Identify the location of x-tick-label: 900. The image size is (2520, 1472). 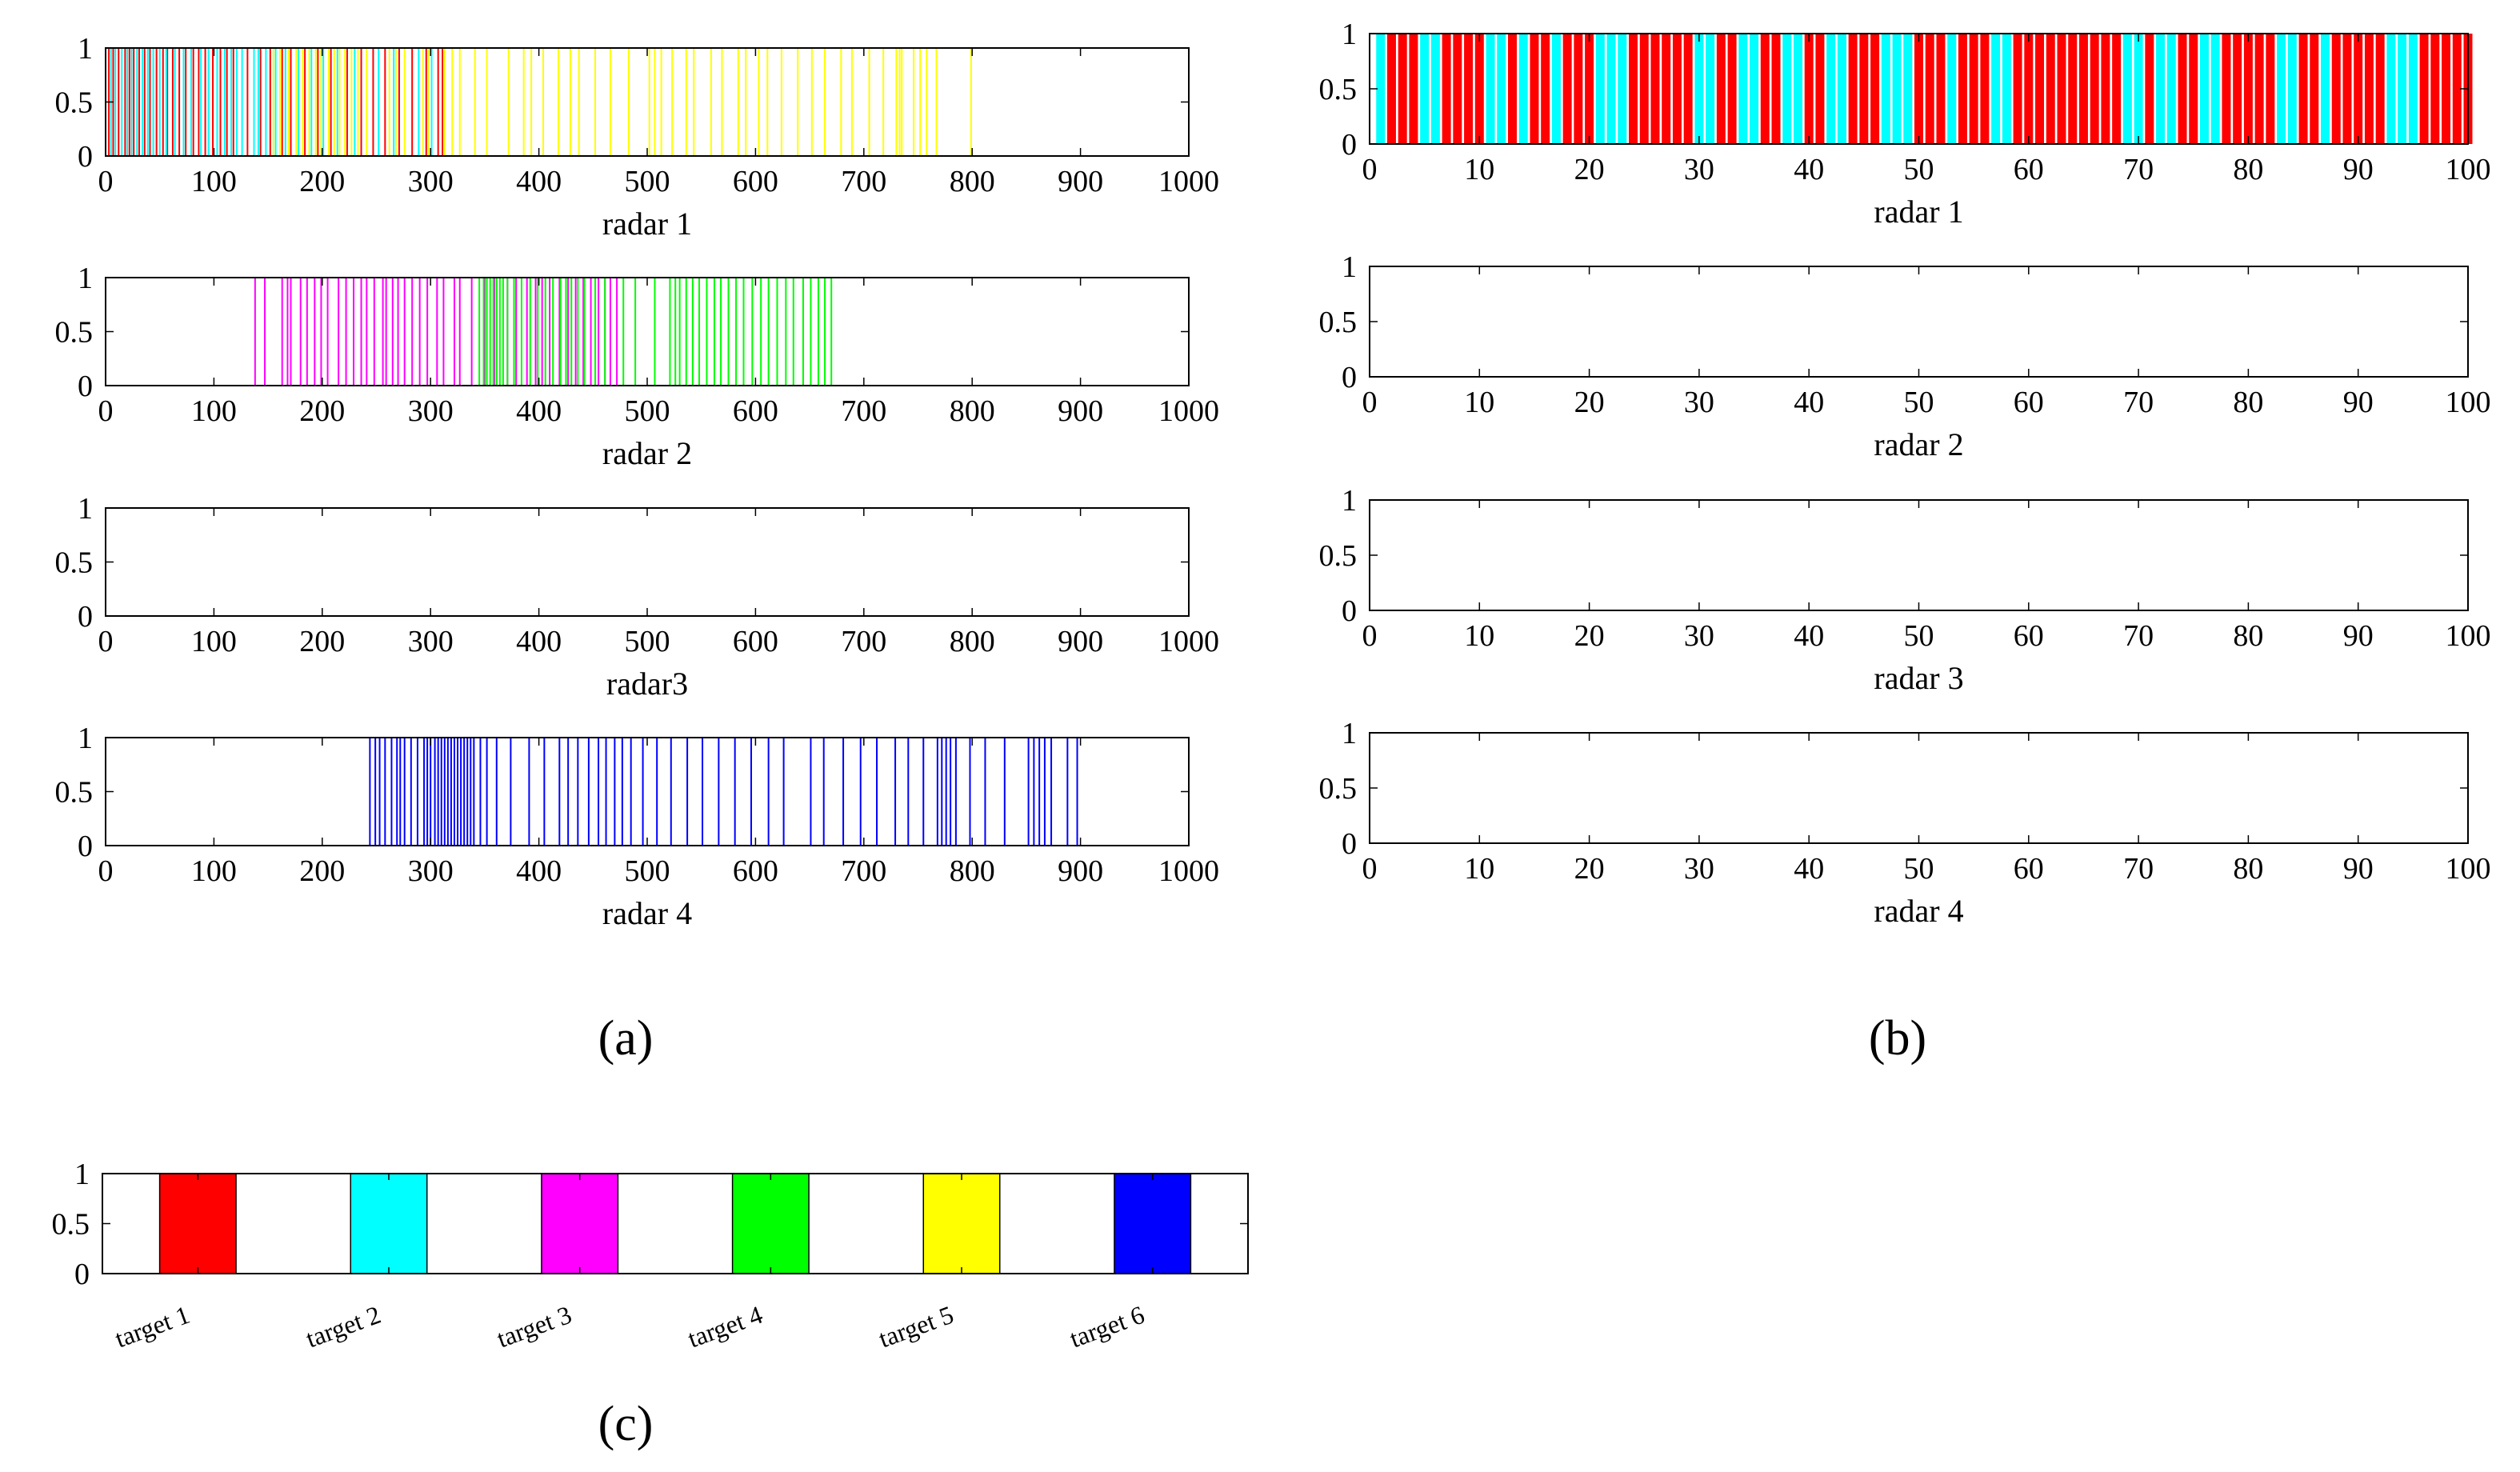
(1080, 181).